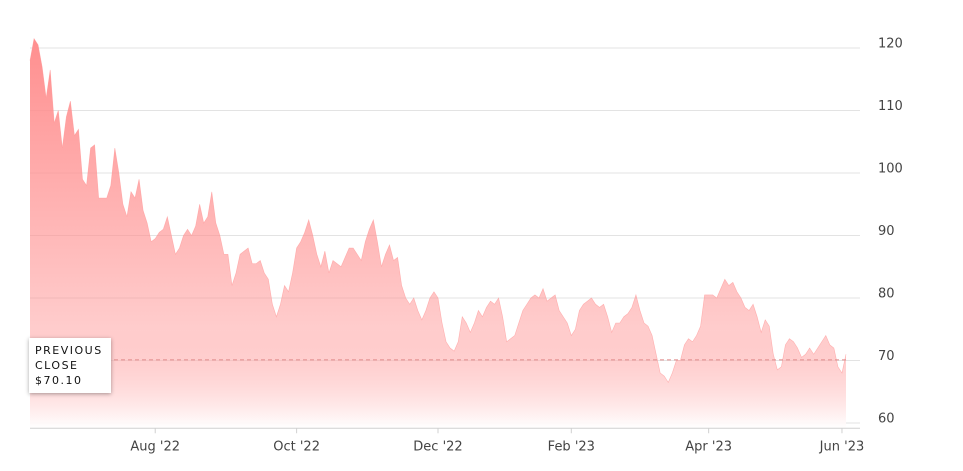 Image resolution: width=963 pixels, height=471 pixels. What do you see at coordinates (886, 356) in the screenshot?
I see `y-tick-label: 70` at bounding box center [886, 356].